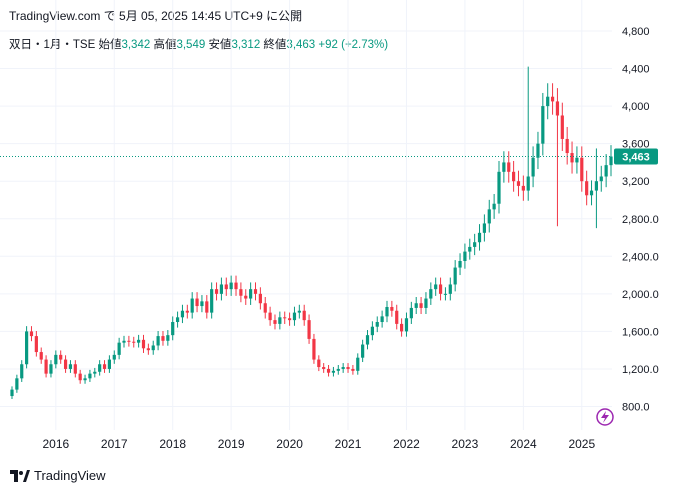 The width and height of the screenshot is (684, 494). I want to click on change-value: +92 (+2.73%), so click(353, 45).